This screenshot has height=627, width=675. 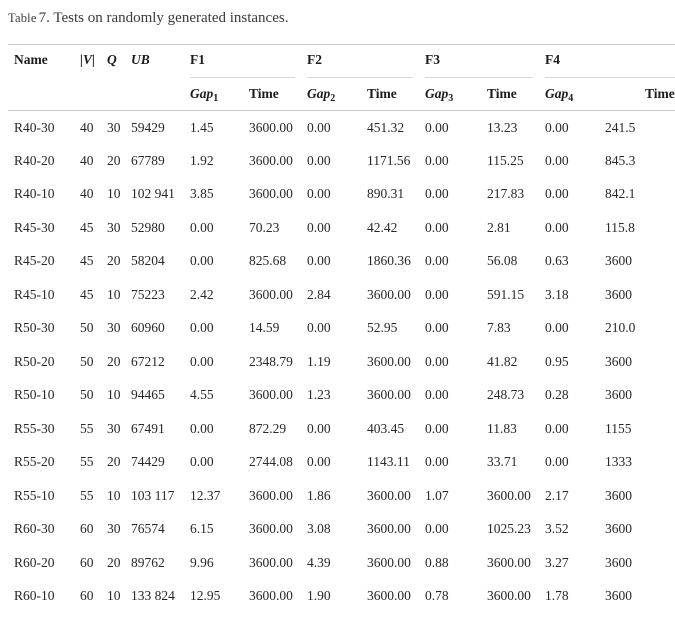 I want to click on cell-time3: 7.83, so click(x=499, y=328).